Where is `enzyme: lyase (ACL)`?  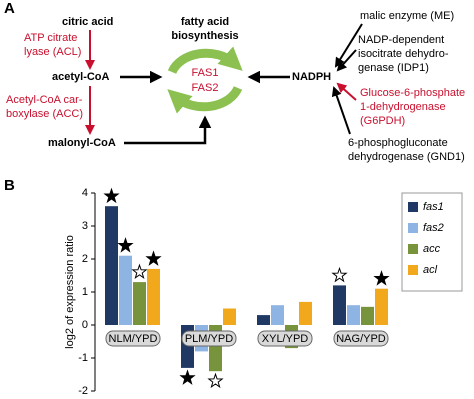 enzyme: lyase (ACL) is located at coordinates (52, 52).